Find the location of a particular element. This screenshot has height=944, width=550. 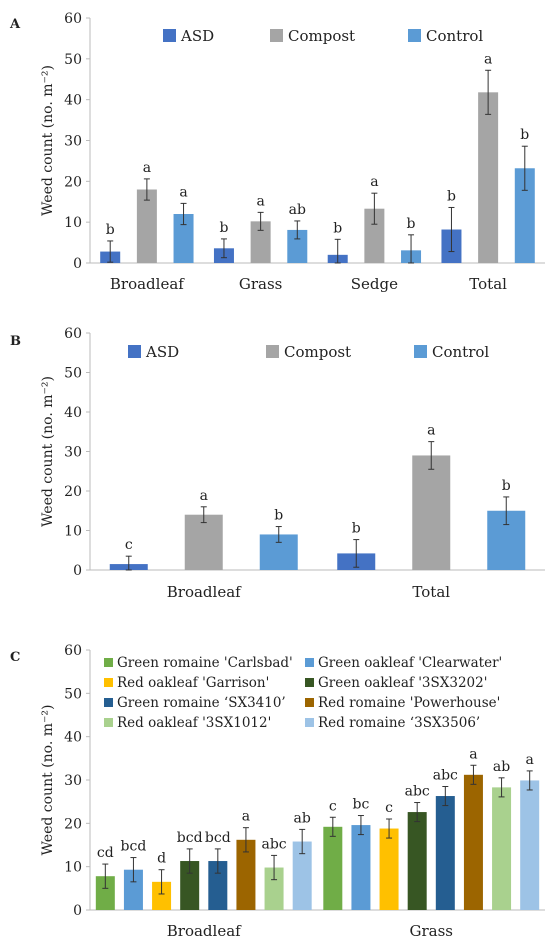

panel-label: A is located at coordinates (15, 24).